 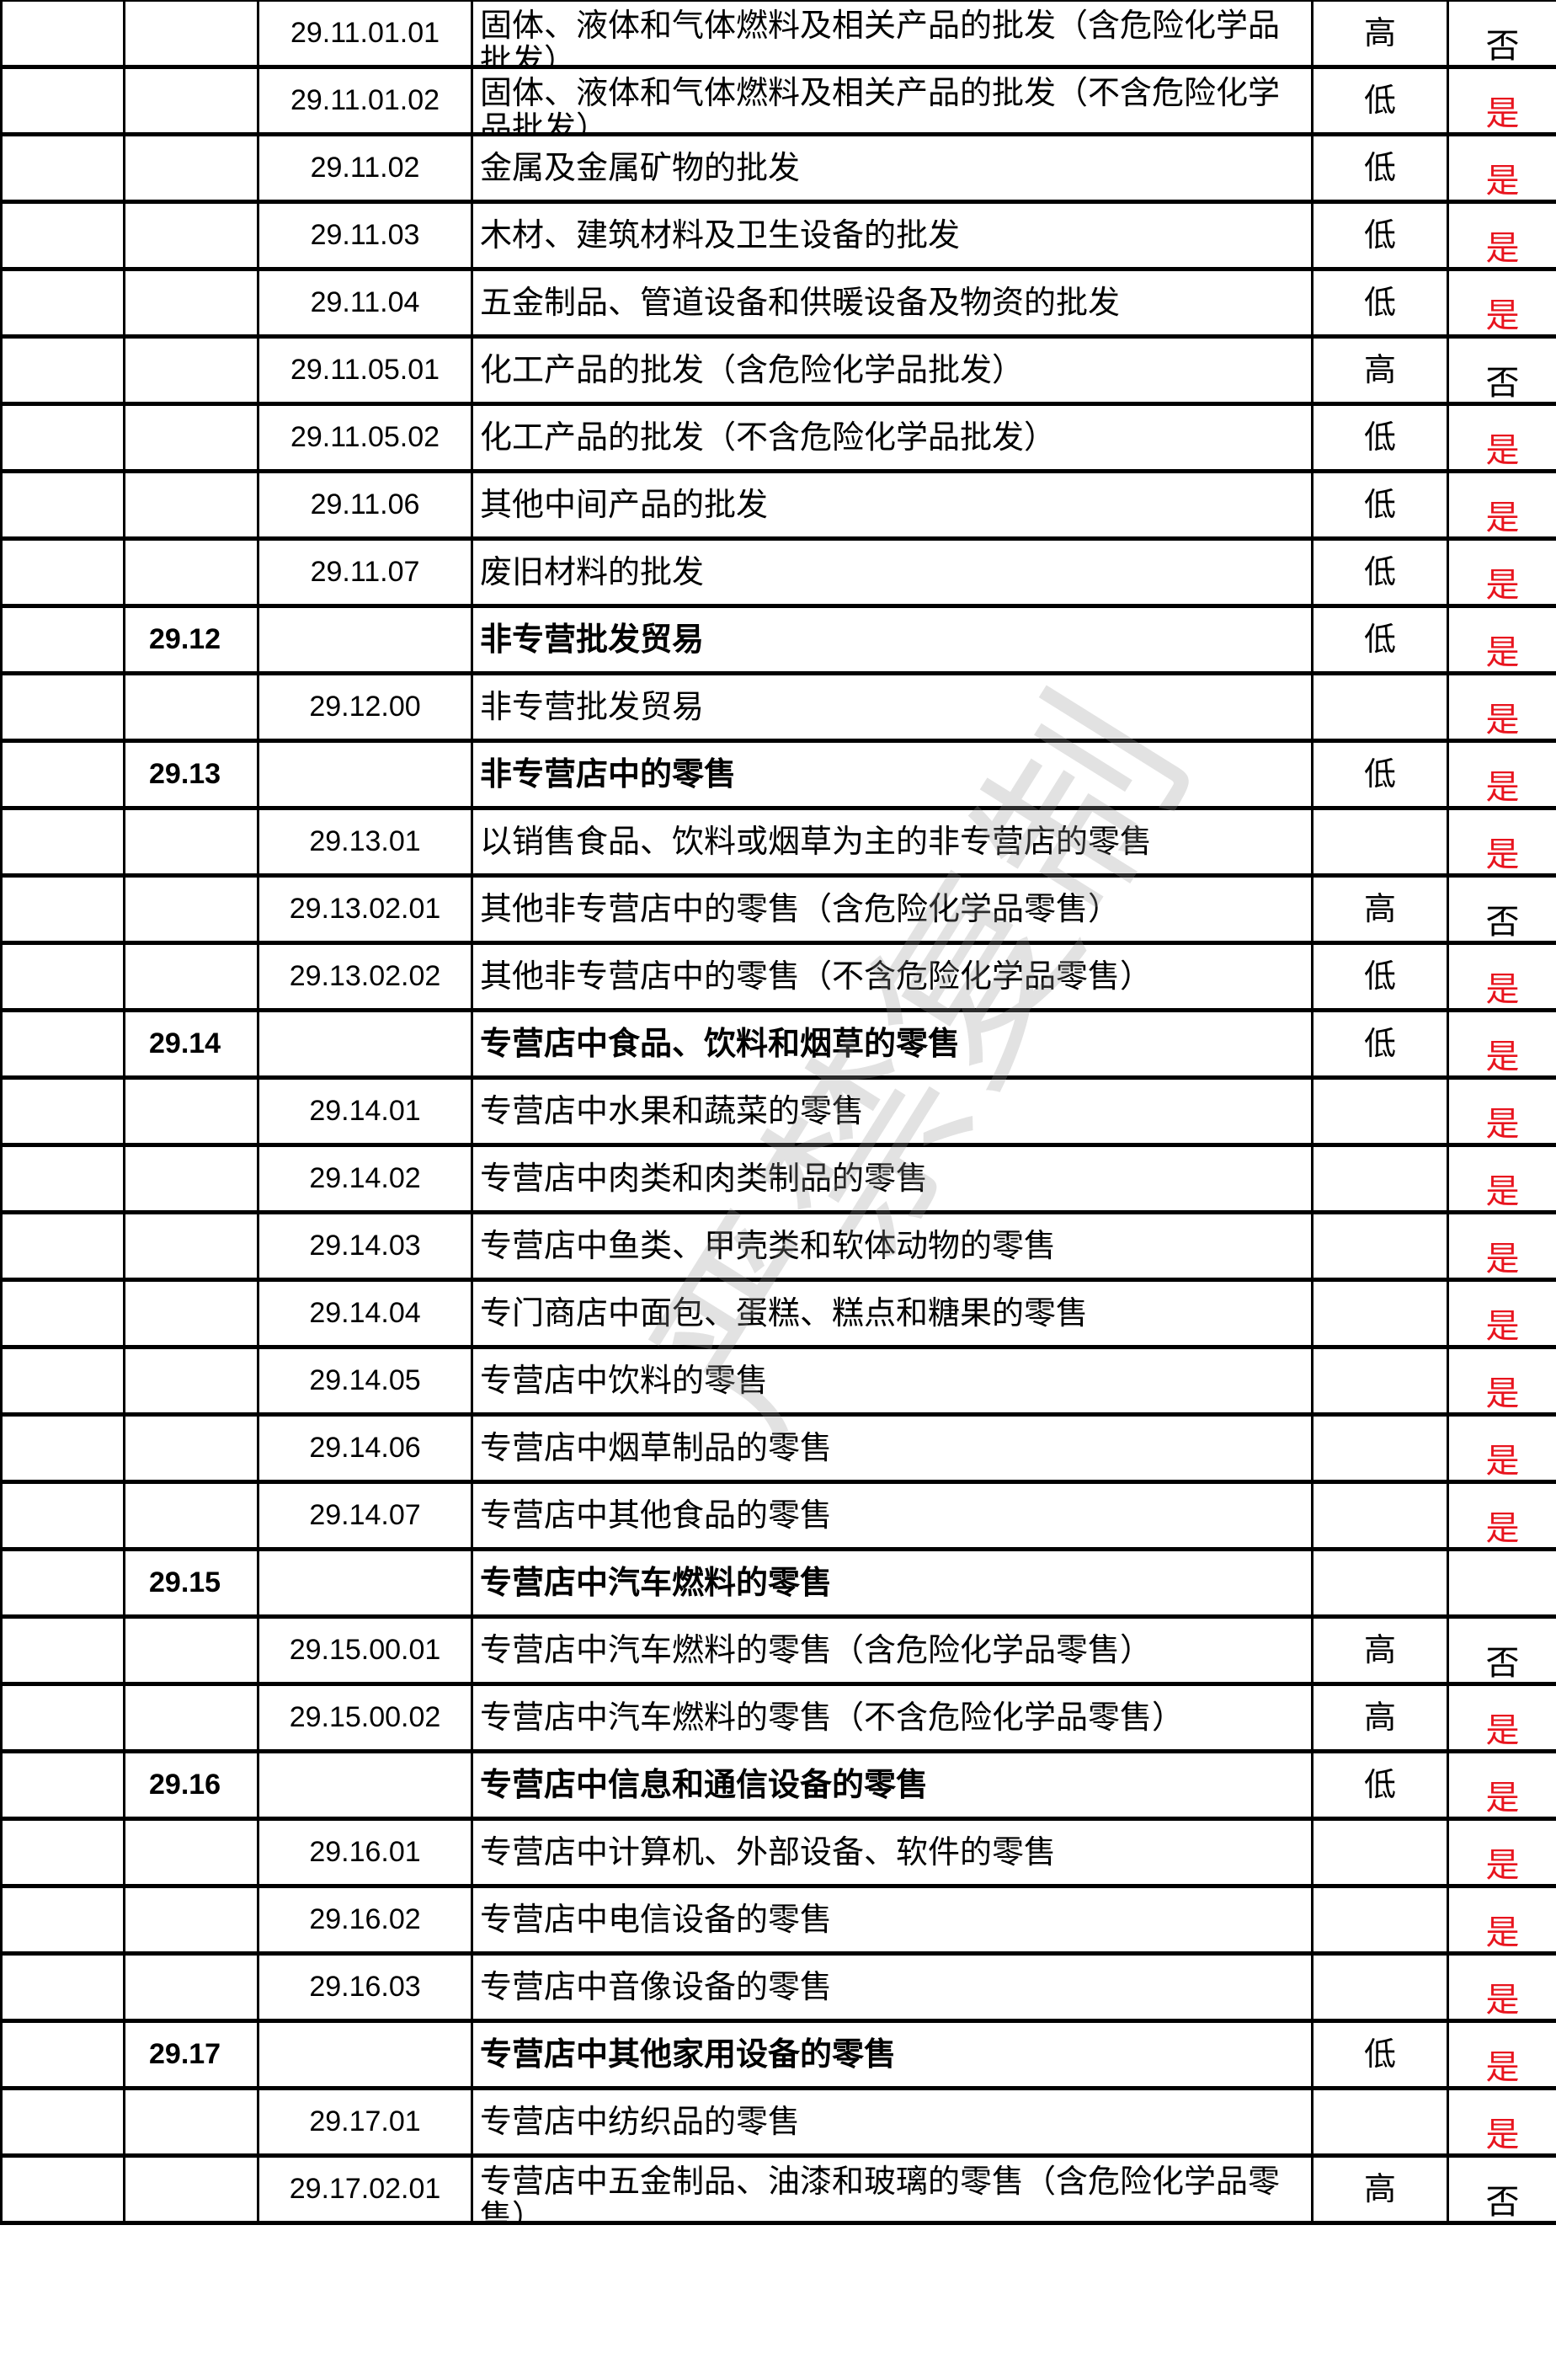 What do you see at coordinates (365, 1650) in the screenshot?
I see `item-code-cell-text: 29.15.00.01` at bounding box center [365, 1650].